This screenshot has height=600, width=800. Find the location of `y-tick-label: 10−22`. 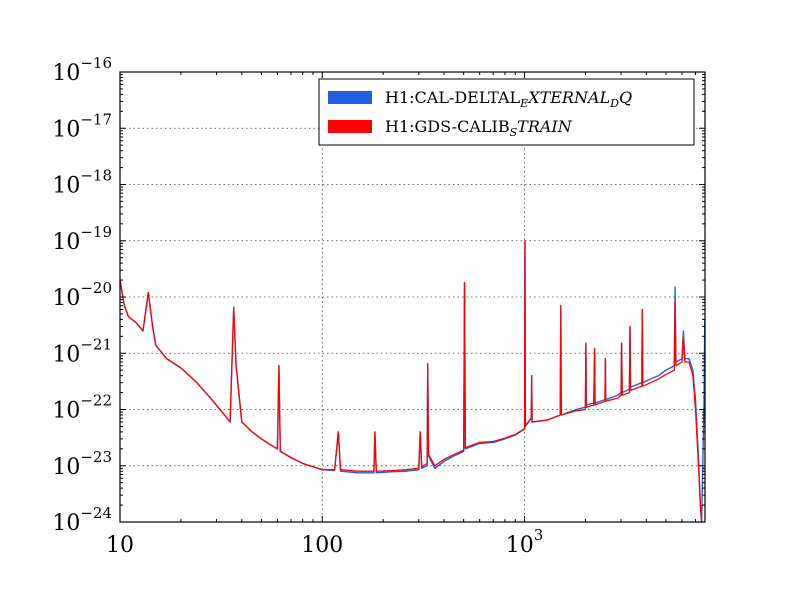

y-tick-label: 10−22 is located at coordinates (82, 408).